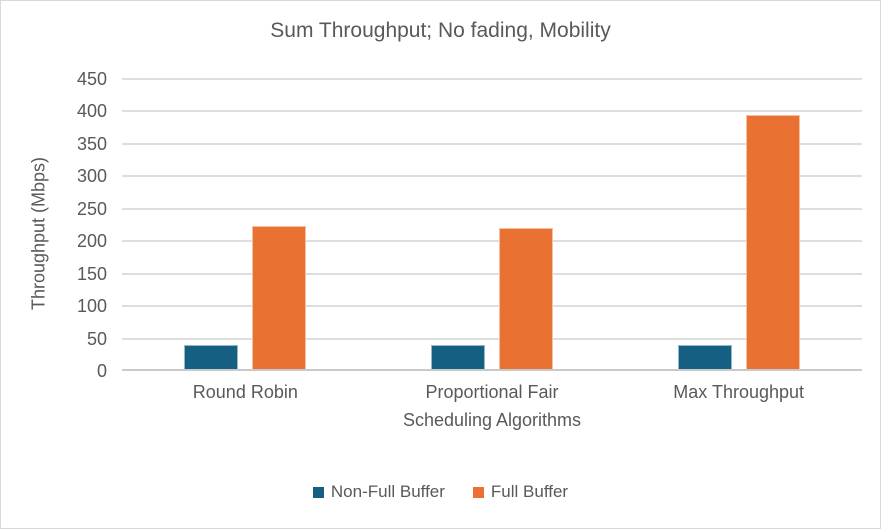 The height and width of the screenshot is (529, 881). What do you see at coordinates (91, 143) in the screenshot?
I see `y-tick-label: 350` at bounding box center [91, 143].